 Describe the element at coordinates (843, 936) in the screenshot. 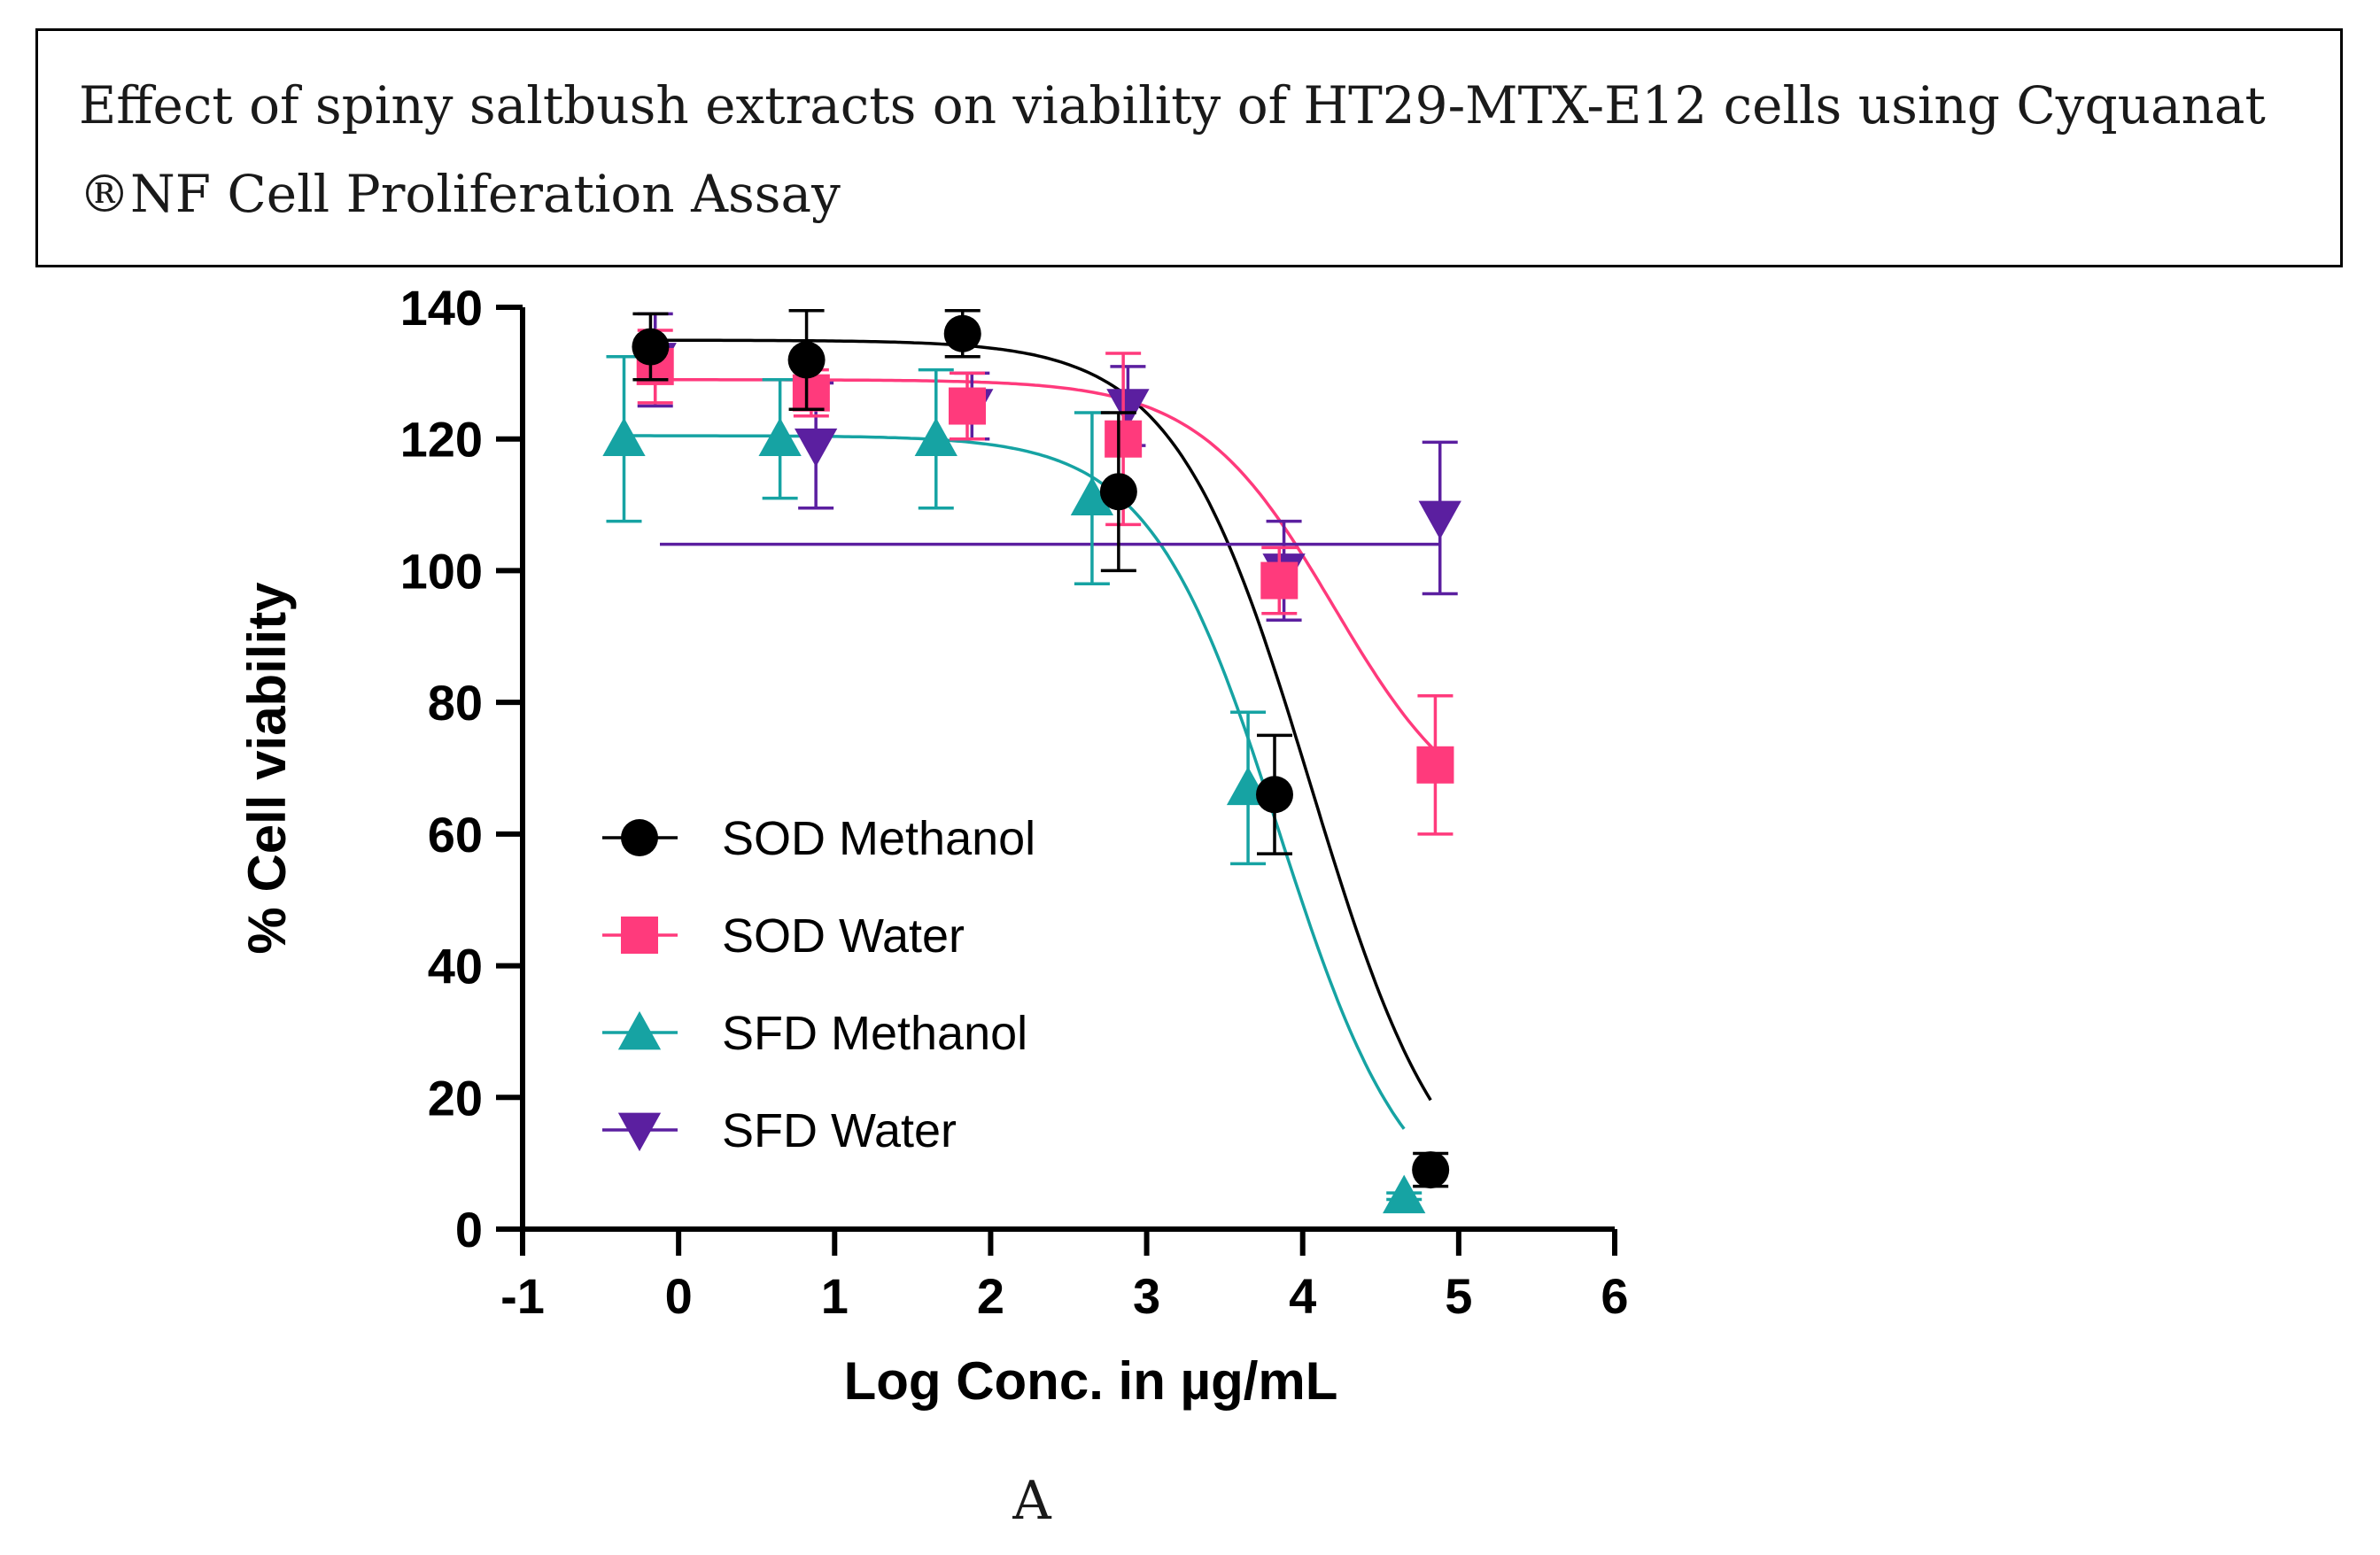

I see `legend-label: SOD Water` at that location.